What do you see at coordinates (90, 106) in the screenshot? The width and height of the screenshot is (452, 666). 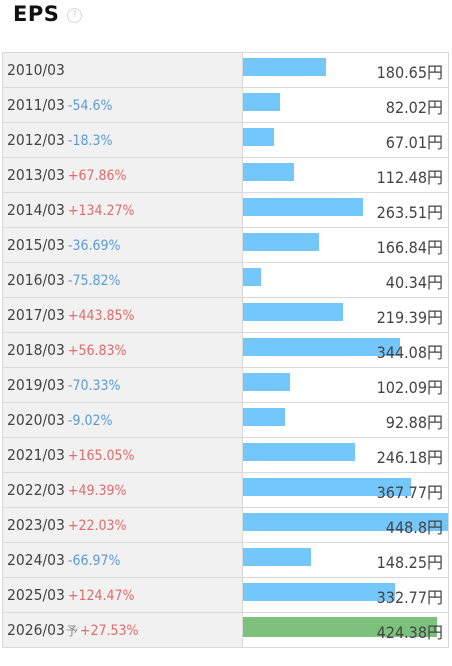 I see `yoy-change: -54.6%` at bounding box center [90, 106].